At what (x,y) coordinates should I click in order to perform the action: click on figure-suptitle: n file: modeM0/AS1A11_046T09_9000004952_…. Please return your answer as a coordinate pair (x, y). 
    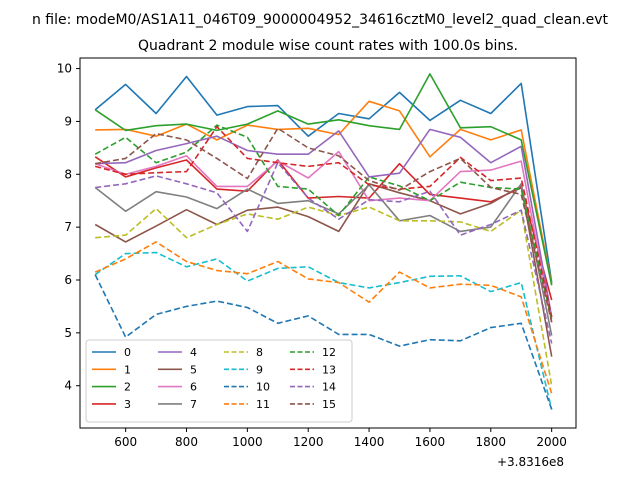
    Looking at the image, I should click on (320, 20).